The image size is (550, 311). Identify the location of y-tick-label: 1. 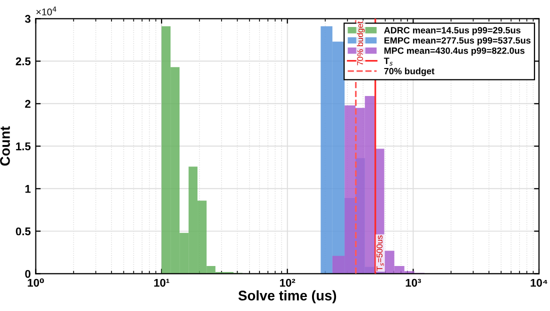
(28, 189).